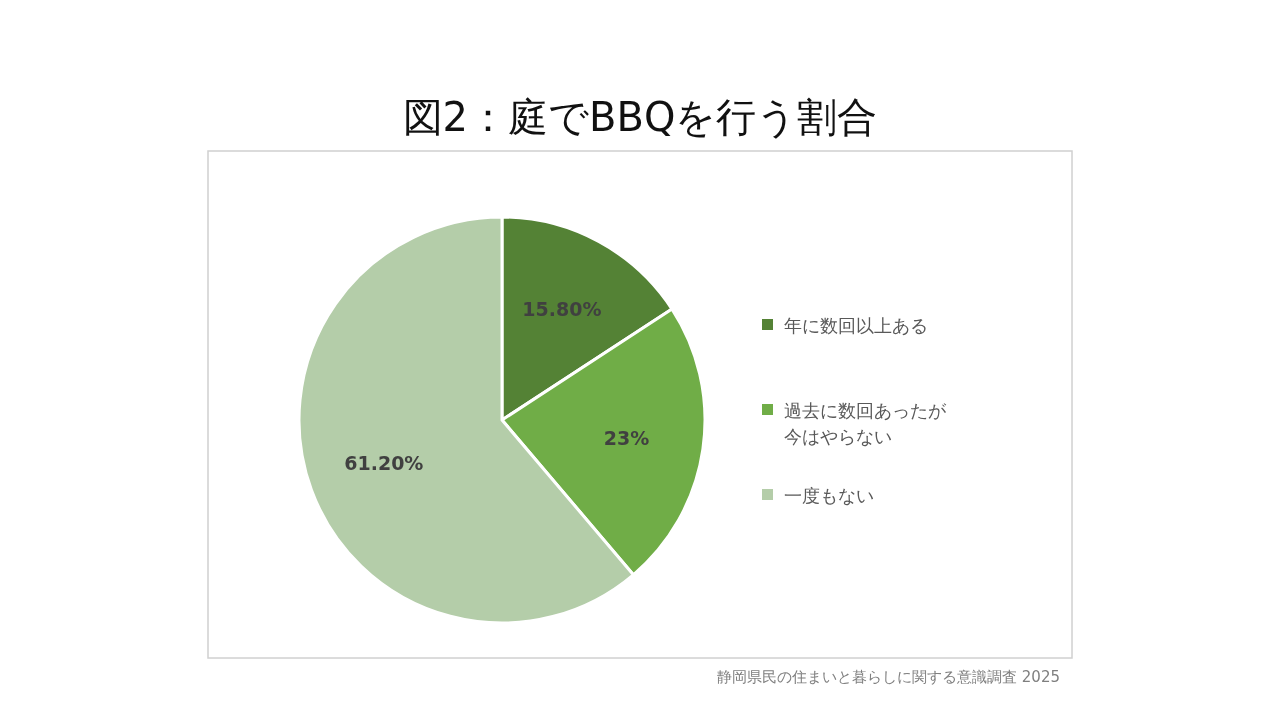 Image resolution: width=1280 pixels, height=720 pixels. I want to click on legend-label: 過去に数回あったが今はやらない, so click(865, 423).